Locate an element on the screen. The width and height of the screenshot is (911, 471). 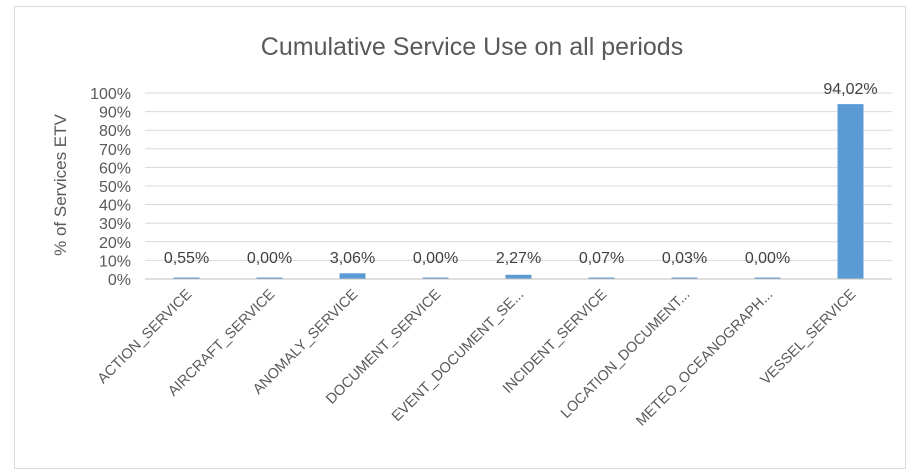
y-tick-label: 80% is located at coordinates (115, 131).